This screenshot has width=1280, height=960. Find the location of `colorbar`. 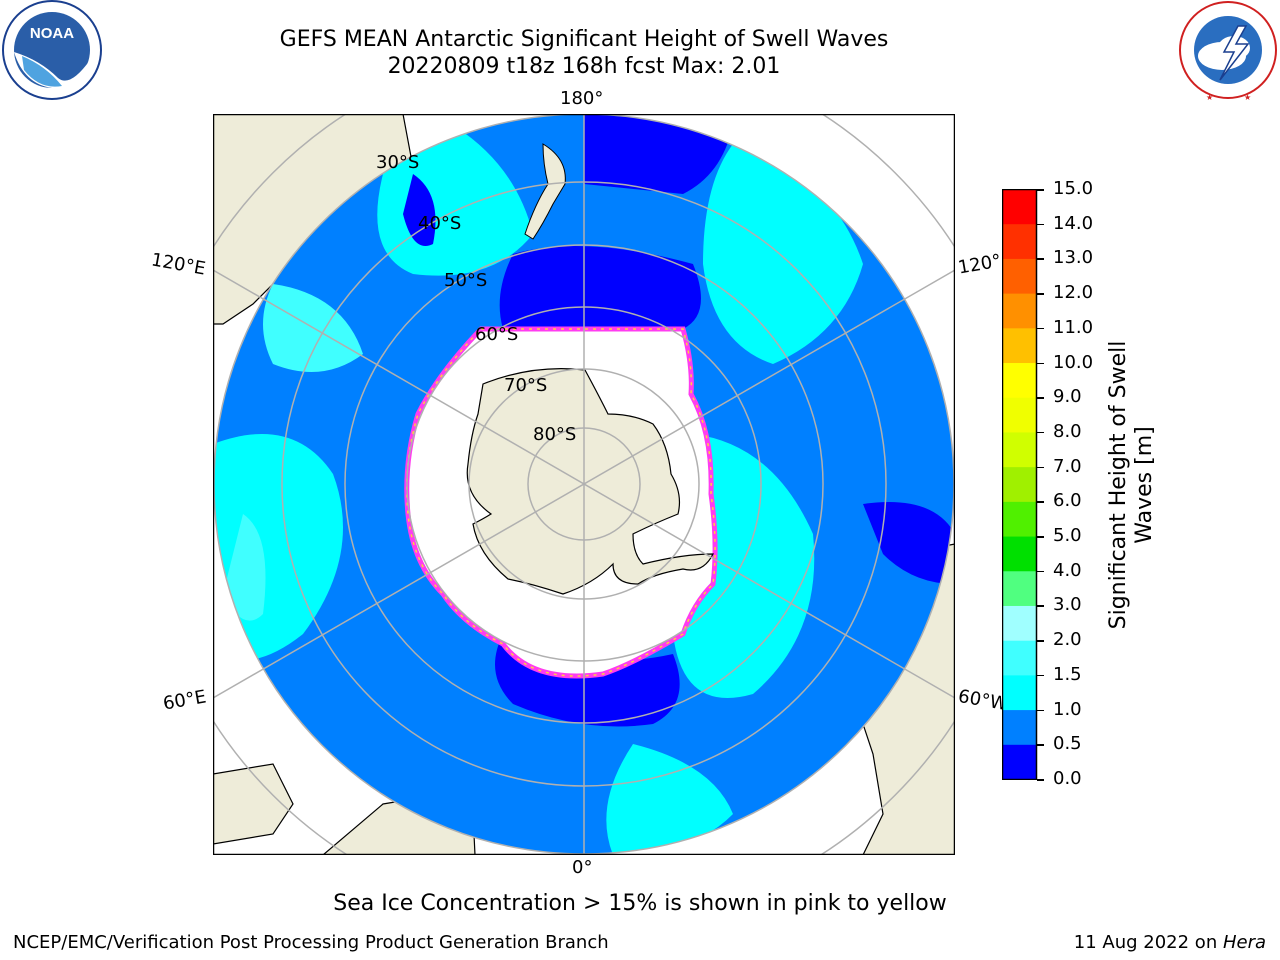

colorbar is located at coordinates (1020, 484).